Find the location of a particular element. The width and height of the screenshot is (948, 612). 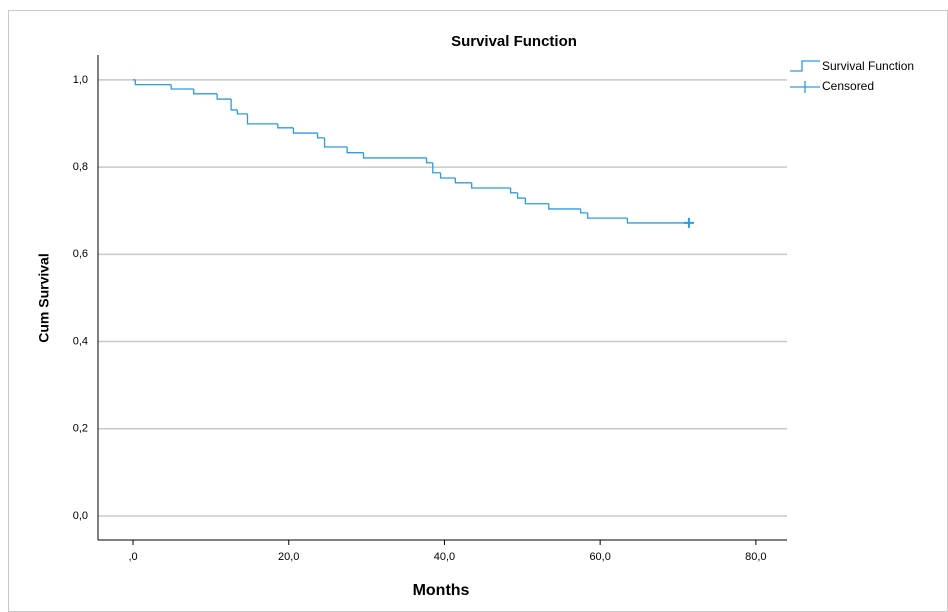

x-tick-label: 80,0 is located at coordinates (755, 557).